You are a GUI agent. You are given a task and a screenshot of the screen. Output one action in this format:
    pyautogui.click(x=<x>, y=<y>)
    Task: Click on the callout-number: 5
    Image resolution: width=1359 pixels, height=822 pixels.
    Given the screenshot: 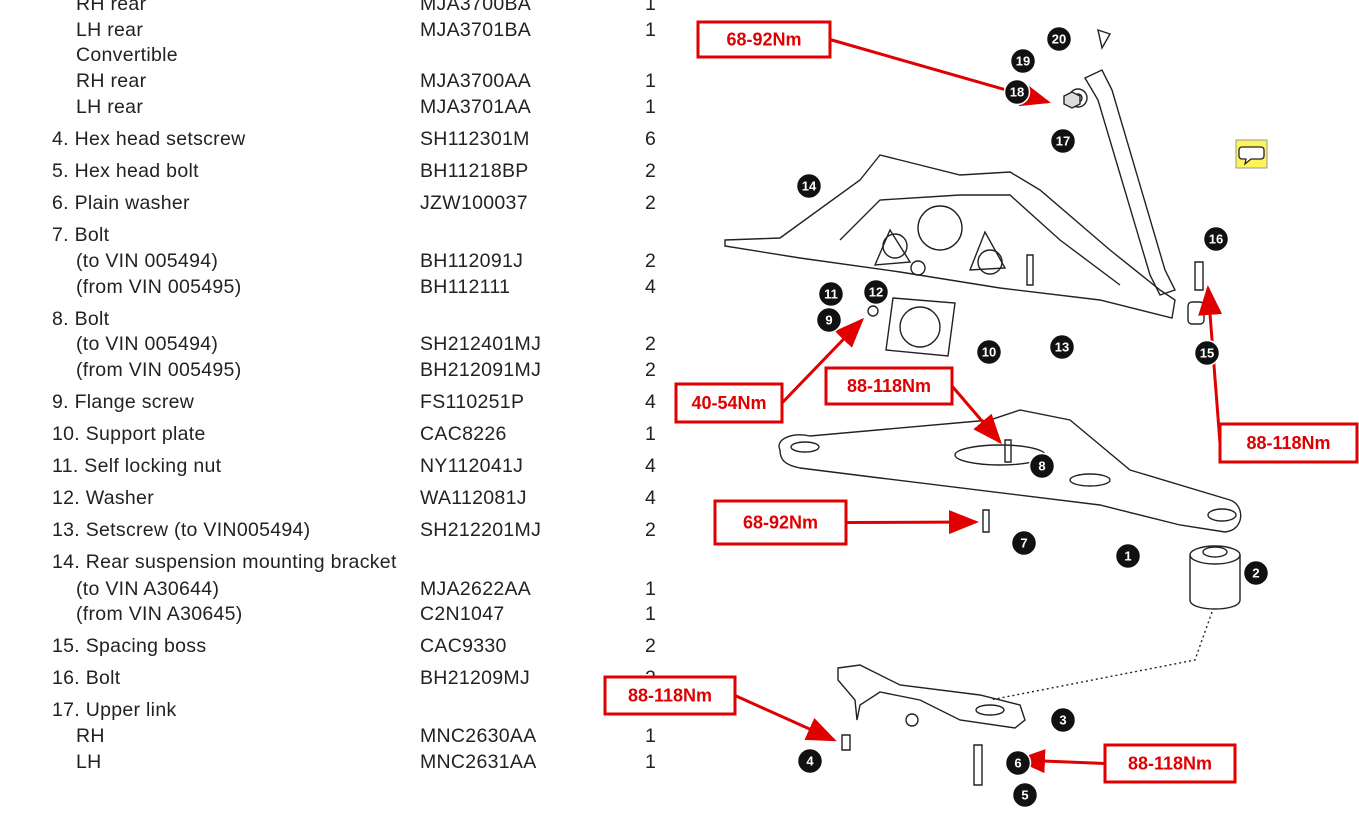 What is the action you would take?
    pyautogui.click(x=1024, y=795)
    